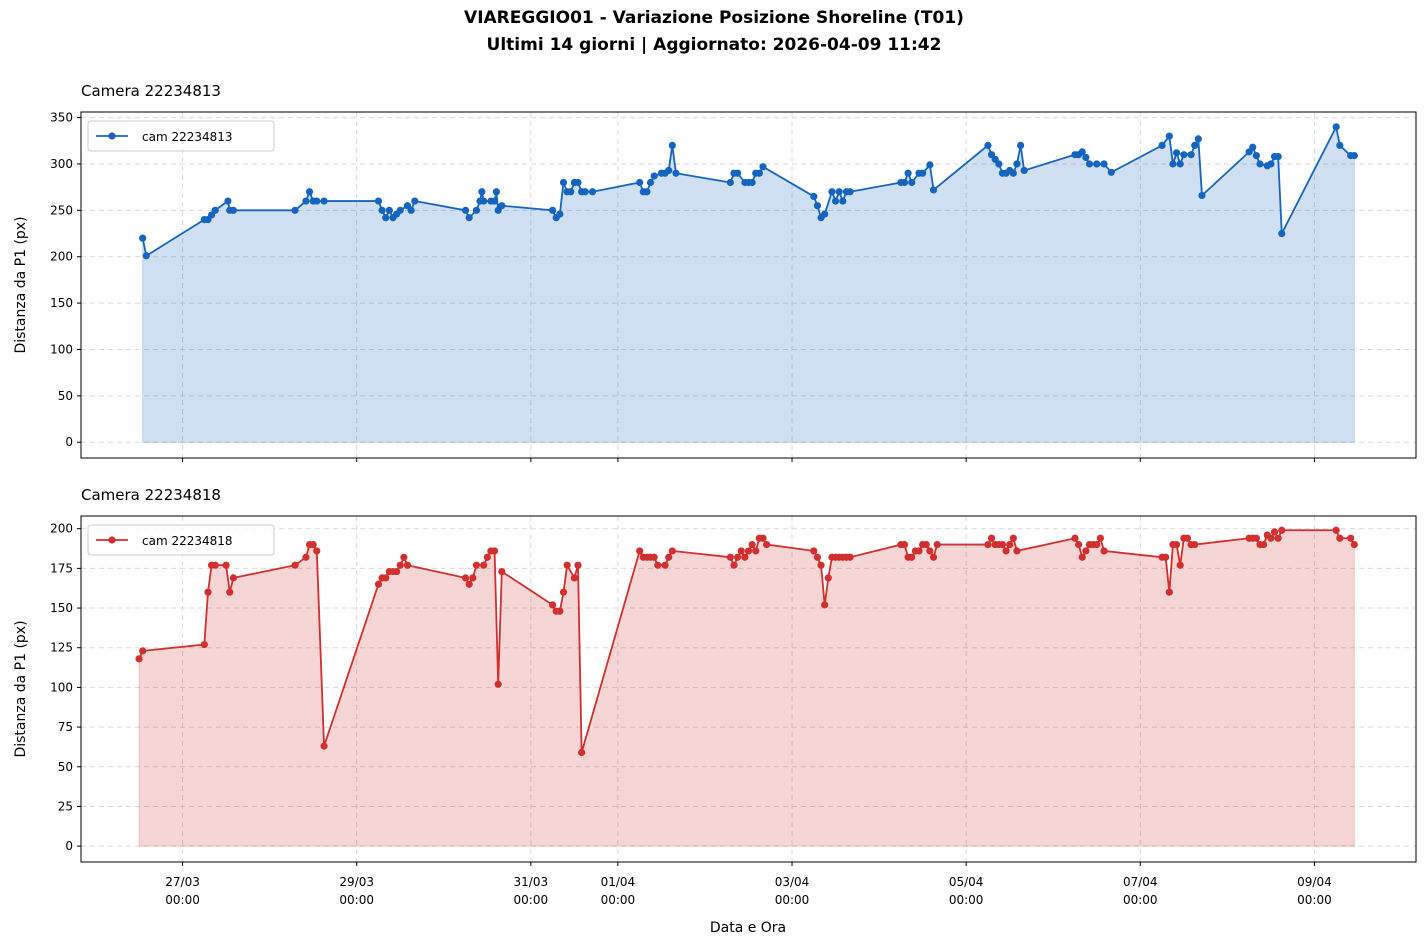  What do you see at coordinates (151, 495) in the screenshot?
I see `subplot-title: Camera 22234818` at bounding box center [151, 495].